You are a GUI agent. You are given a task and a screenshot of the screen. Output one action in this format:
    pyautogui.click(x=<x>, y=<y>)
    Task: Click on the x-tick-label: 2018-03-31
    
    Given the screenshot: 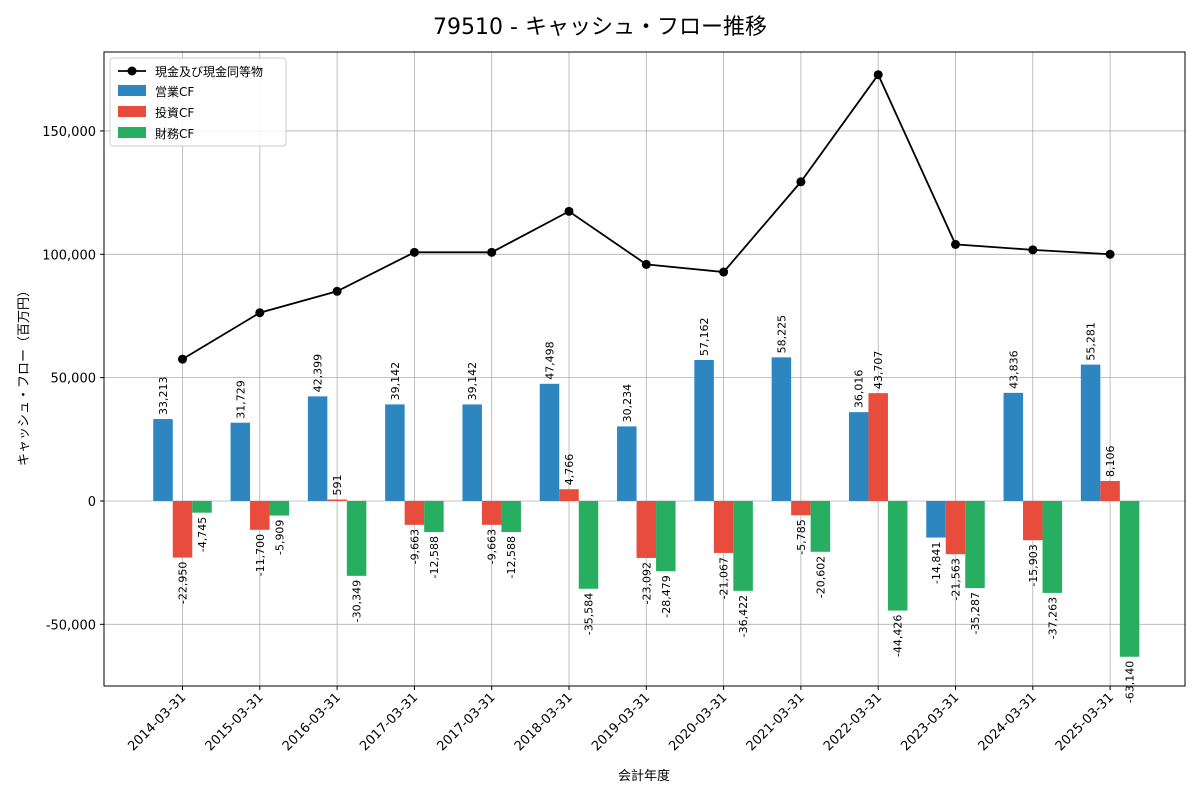 What is the action you would take?
    pyautogui.click(x=544, y=722)
    